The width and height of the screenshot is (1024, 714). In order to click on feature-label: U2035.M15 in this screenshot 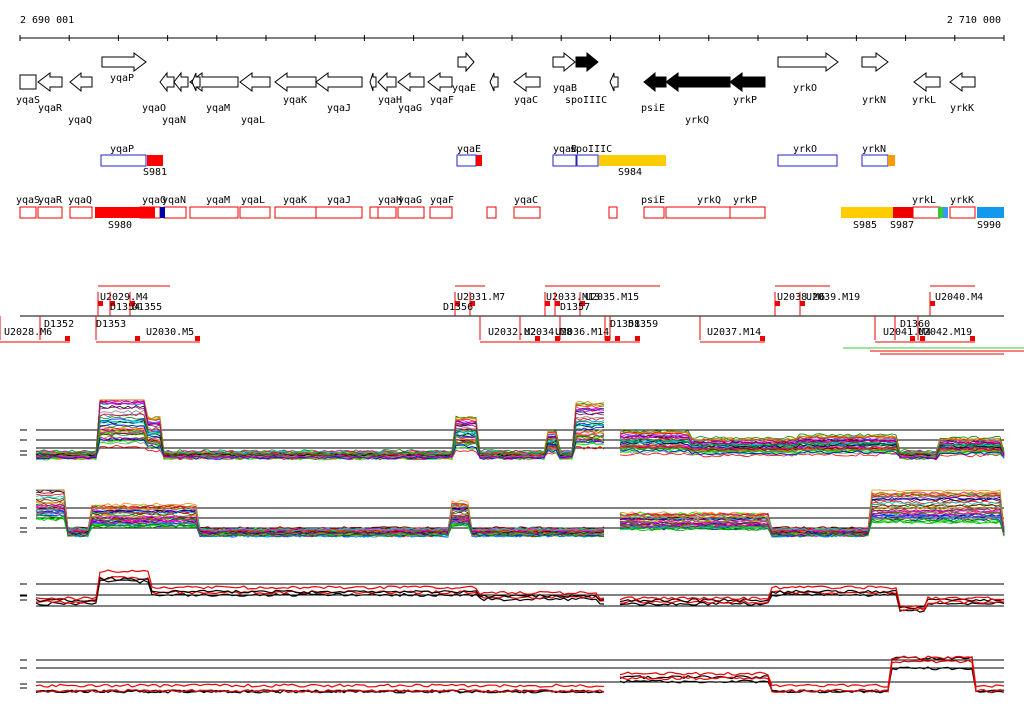, I will do `click(612, 297)`.